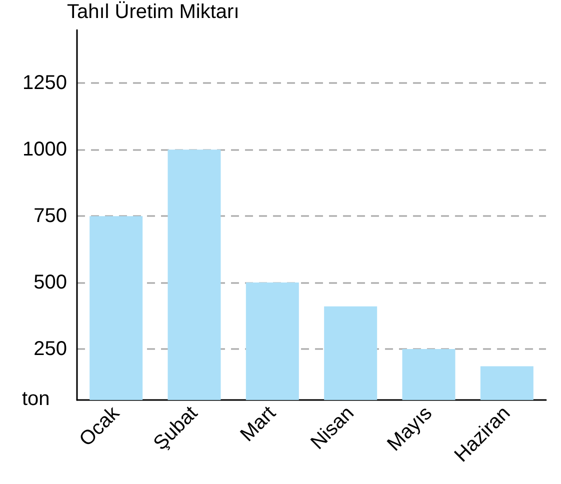 This screenshot has width=561, height=484. Describe the element at coordinates (44, 83) in the screenshot. I see `y-tick-label: 1250` at that location.